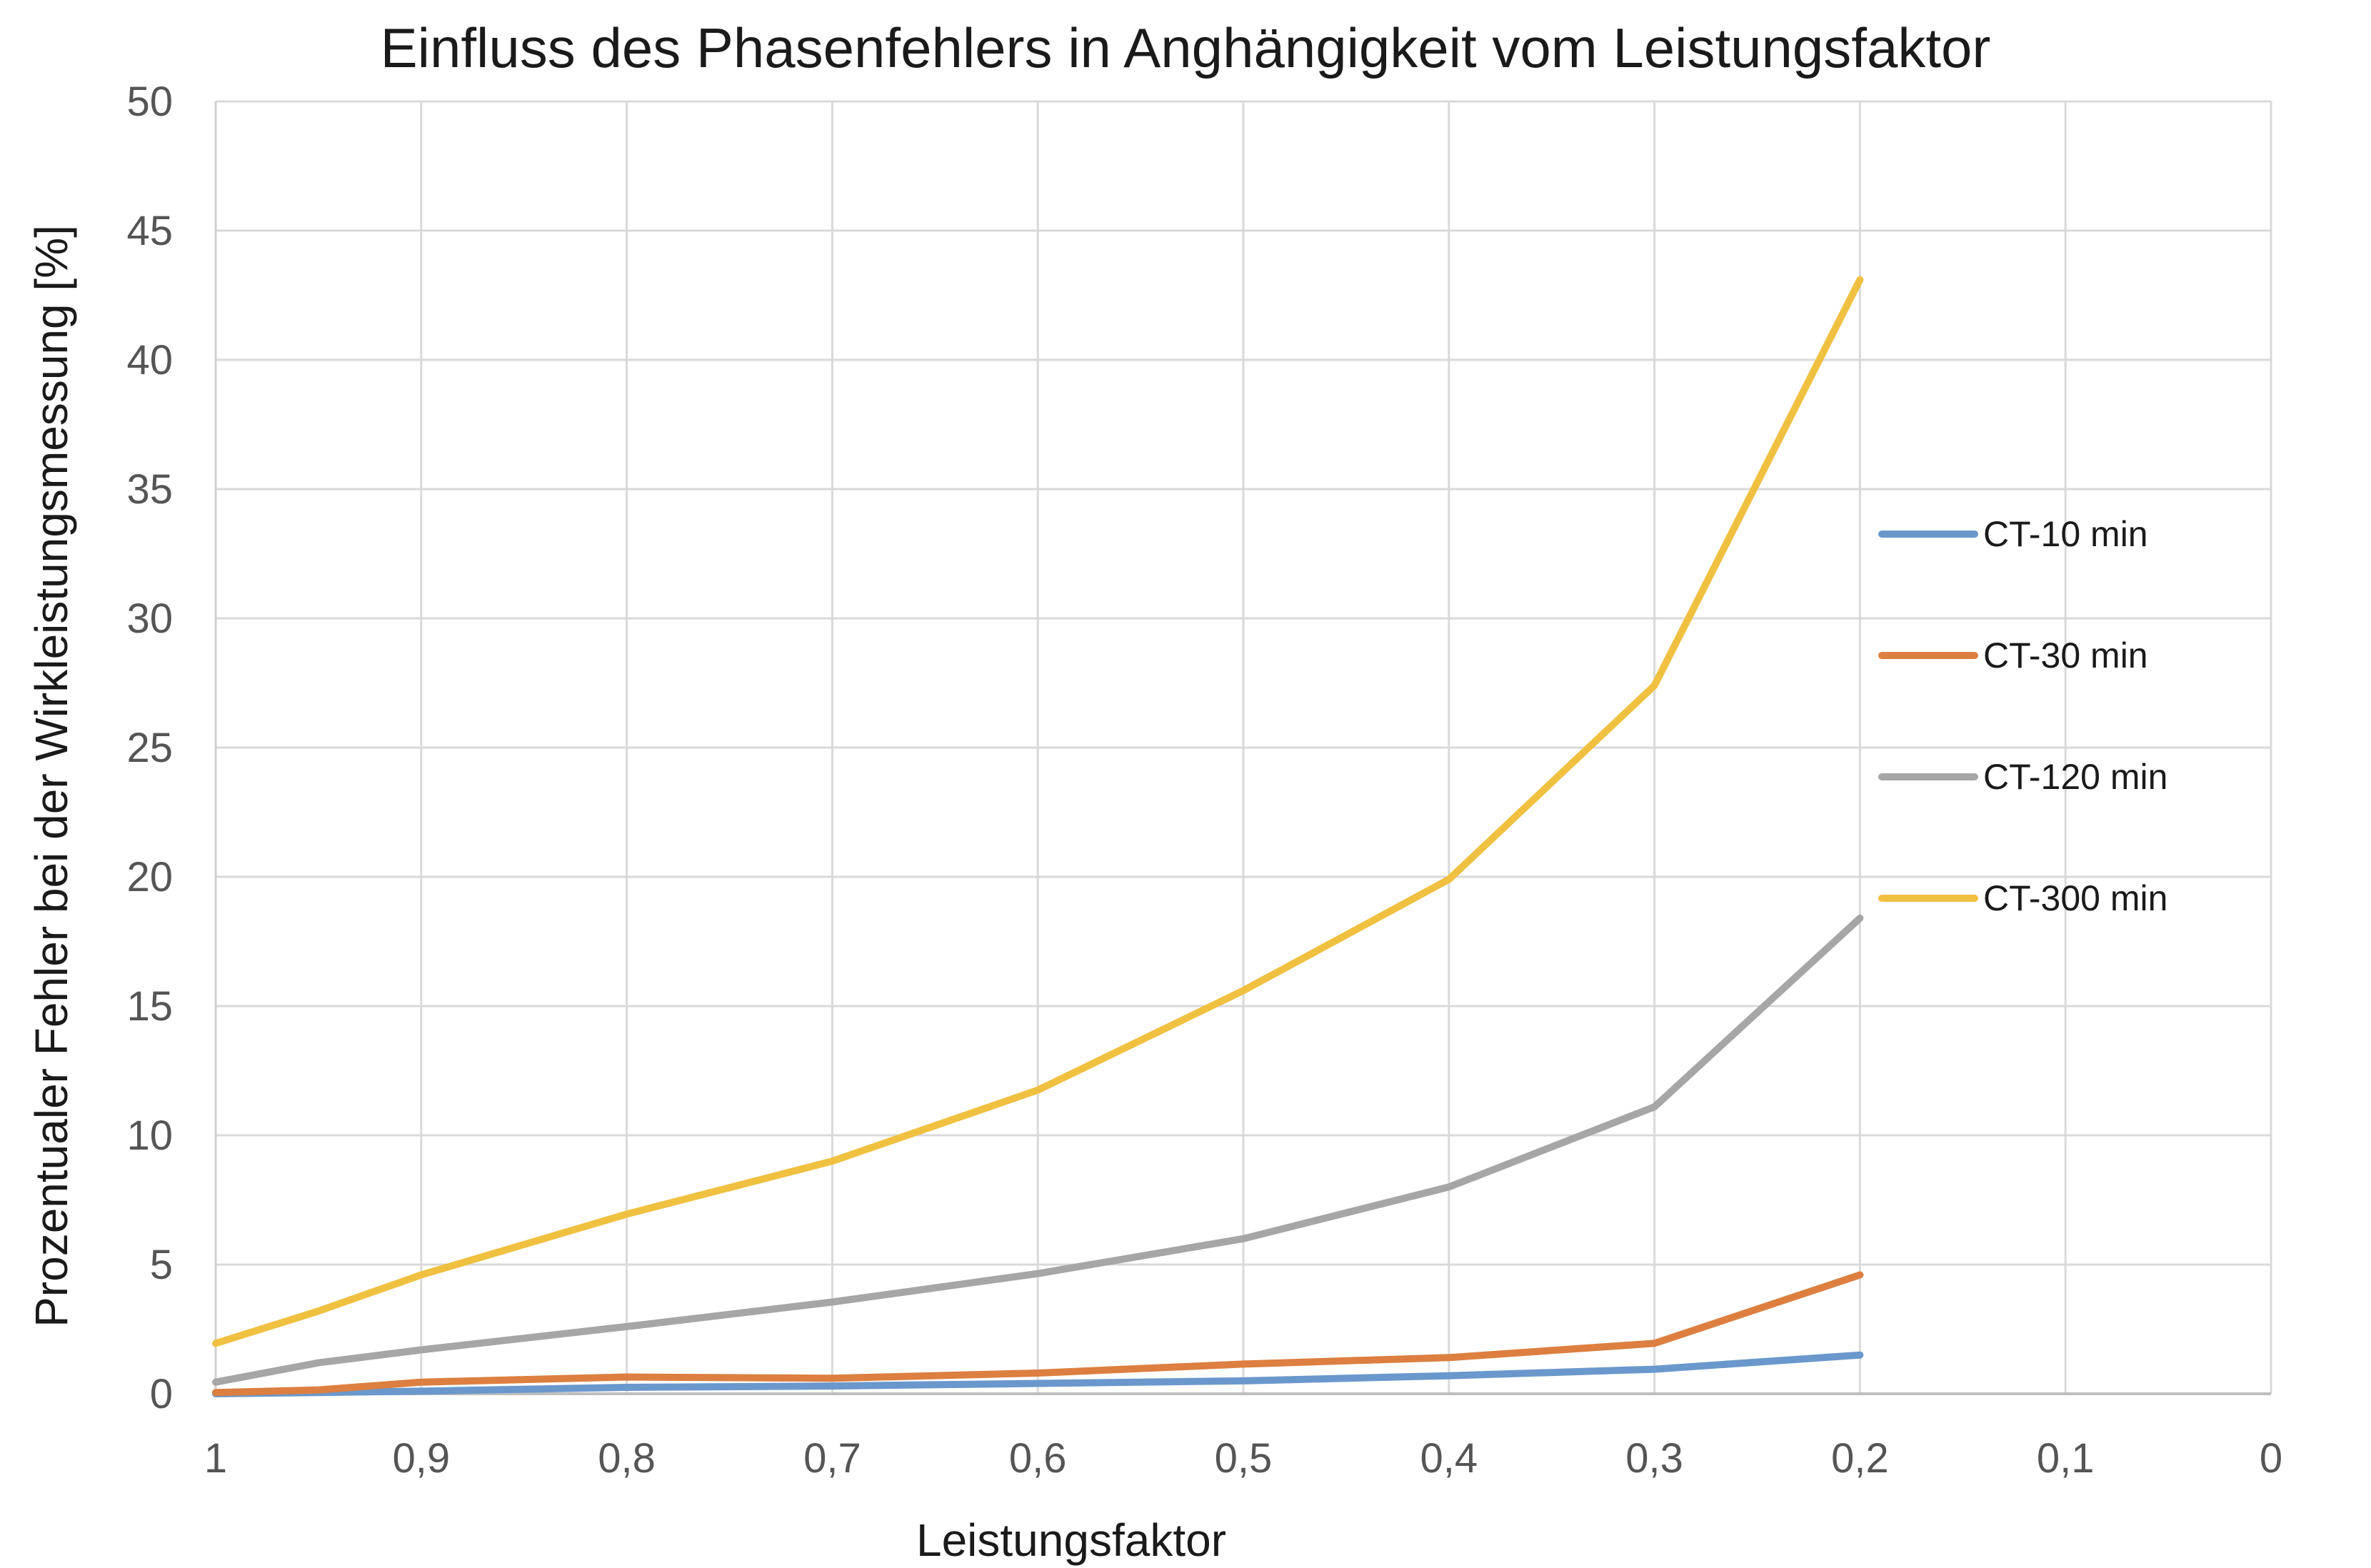  Describe the element at coordinates (215, 1458) in the screenshot. I see `x-tick-label: 1` at that location.